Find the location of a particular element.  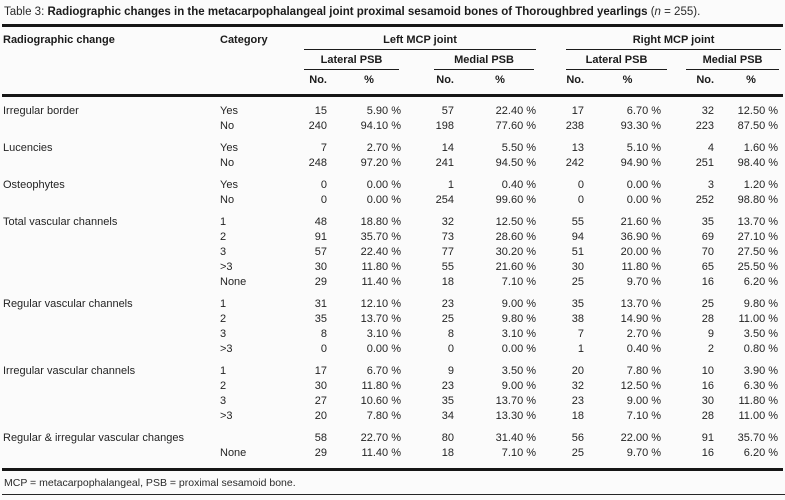

value-cell: 94.90 % is located at coordinates (641, 163).